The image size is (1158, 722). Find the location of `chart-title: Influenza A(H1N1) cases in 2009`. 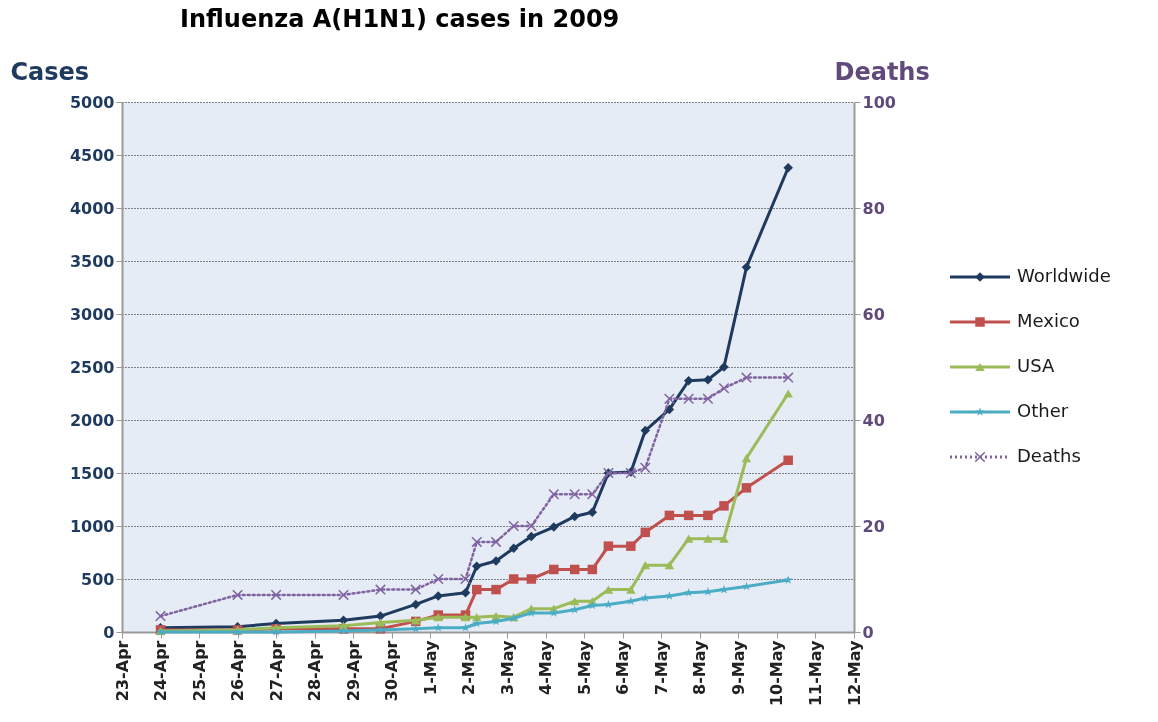

chart-title: Influenza A(H1N1) cases in 2009 is located at coordinates (400, 19).